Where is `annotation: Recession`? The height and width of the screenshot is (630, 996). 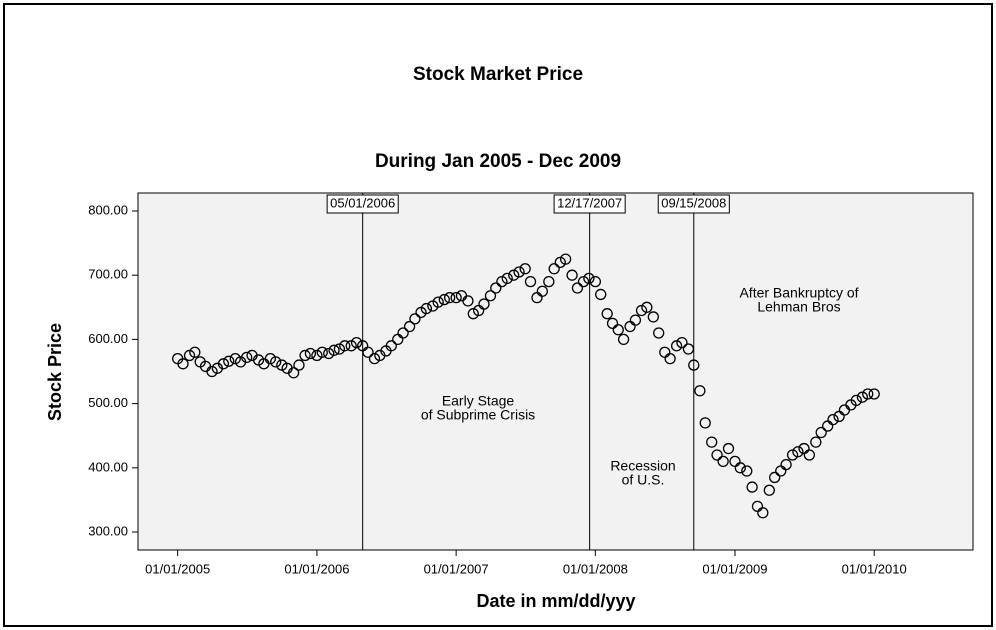 annotation: Recession is located at coordinates (642, 466).